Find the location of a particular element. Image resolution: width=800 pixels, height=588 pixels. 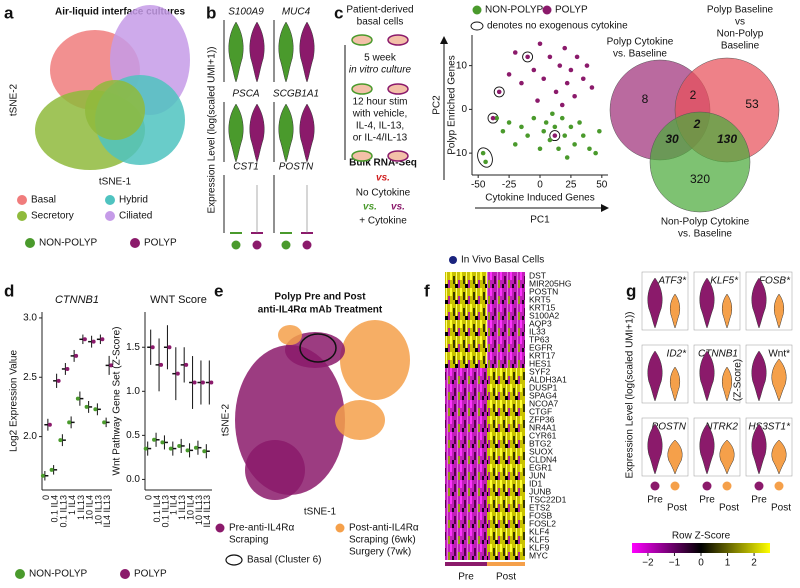

panel-letter: f is located at coordinates (427, 290).